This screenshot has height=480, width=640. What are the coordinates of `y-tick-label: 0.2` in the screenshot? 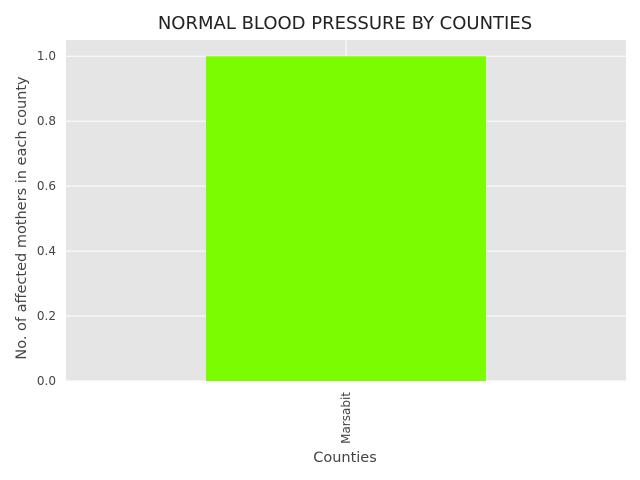 It's located at (46, 316).